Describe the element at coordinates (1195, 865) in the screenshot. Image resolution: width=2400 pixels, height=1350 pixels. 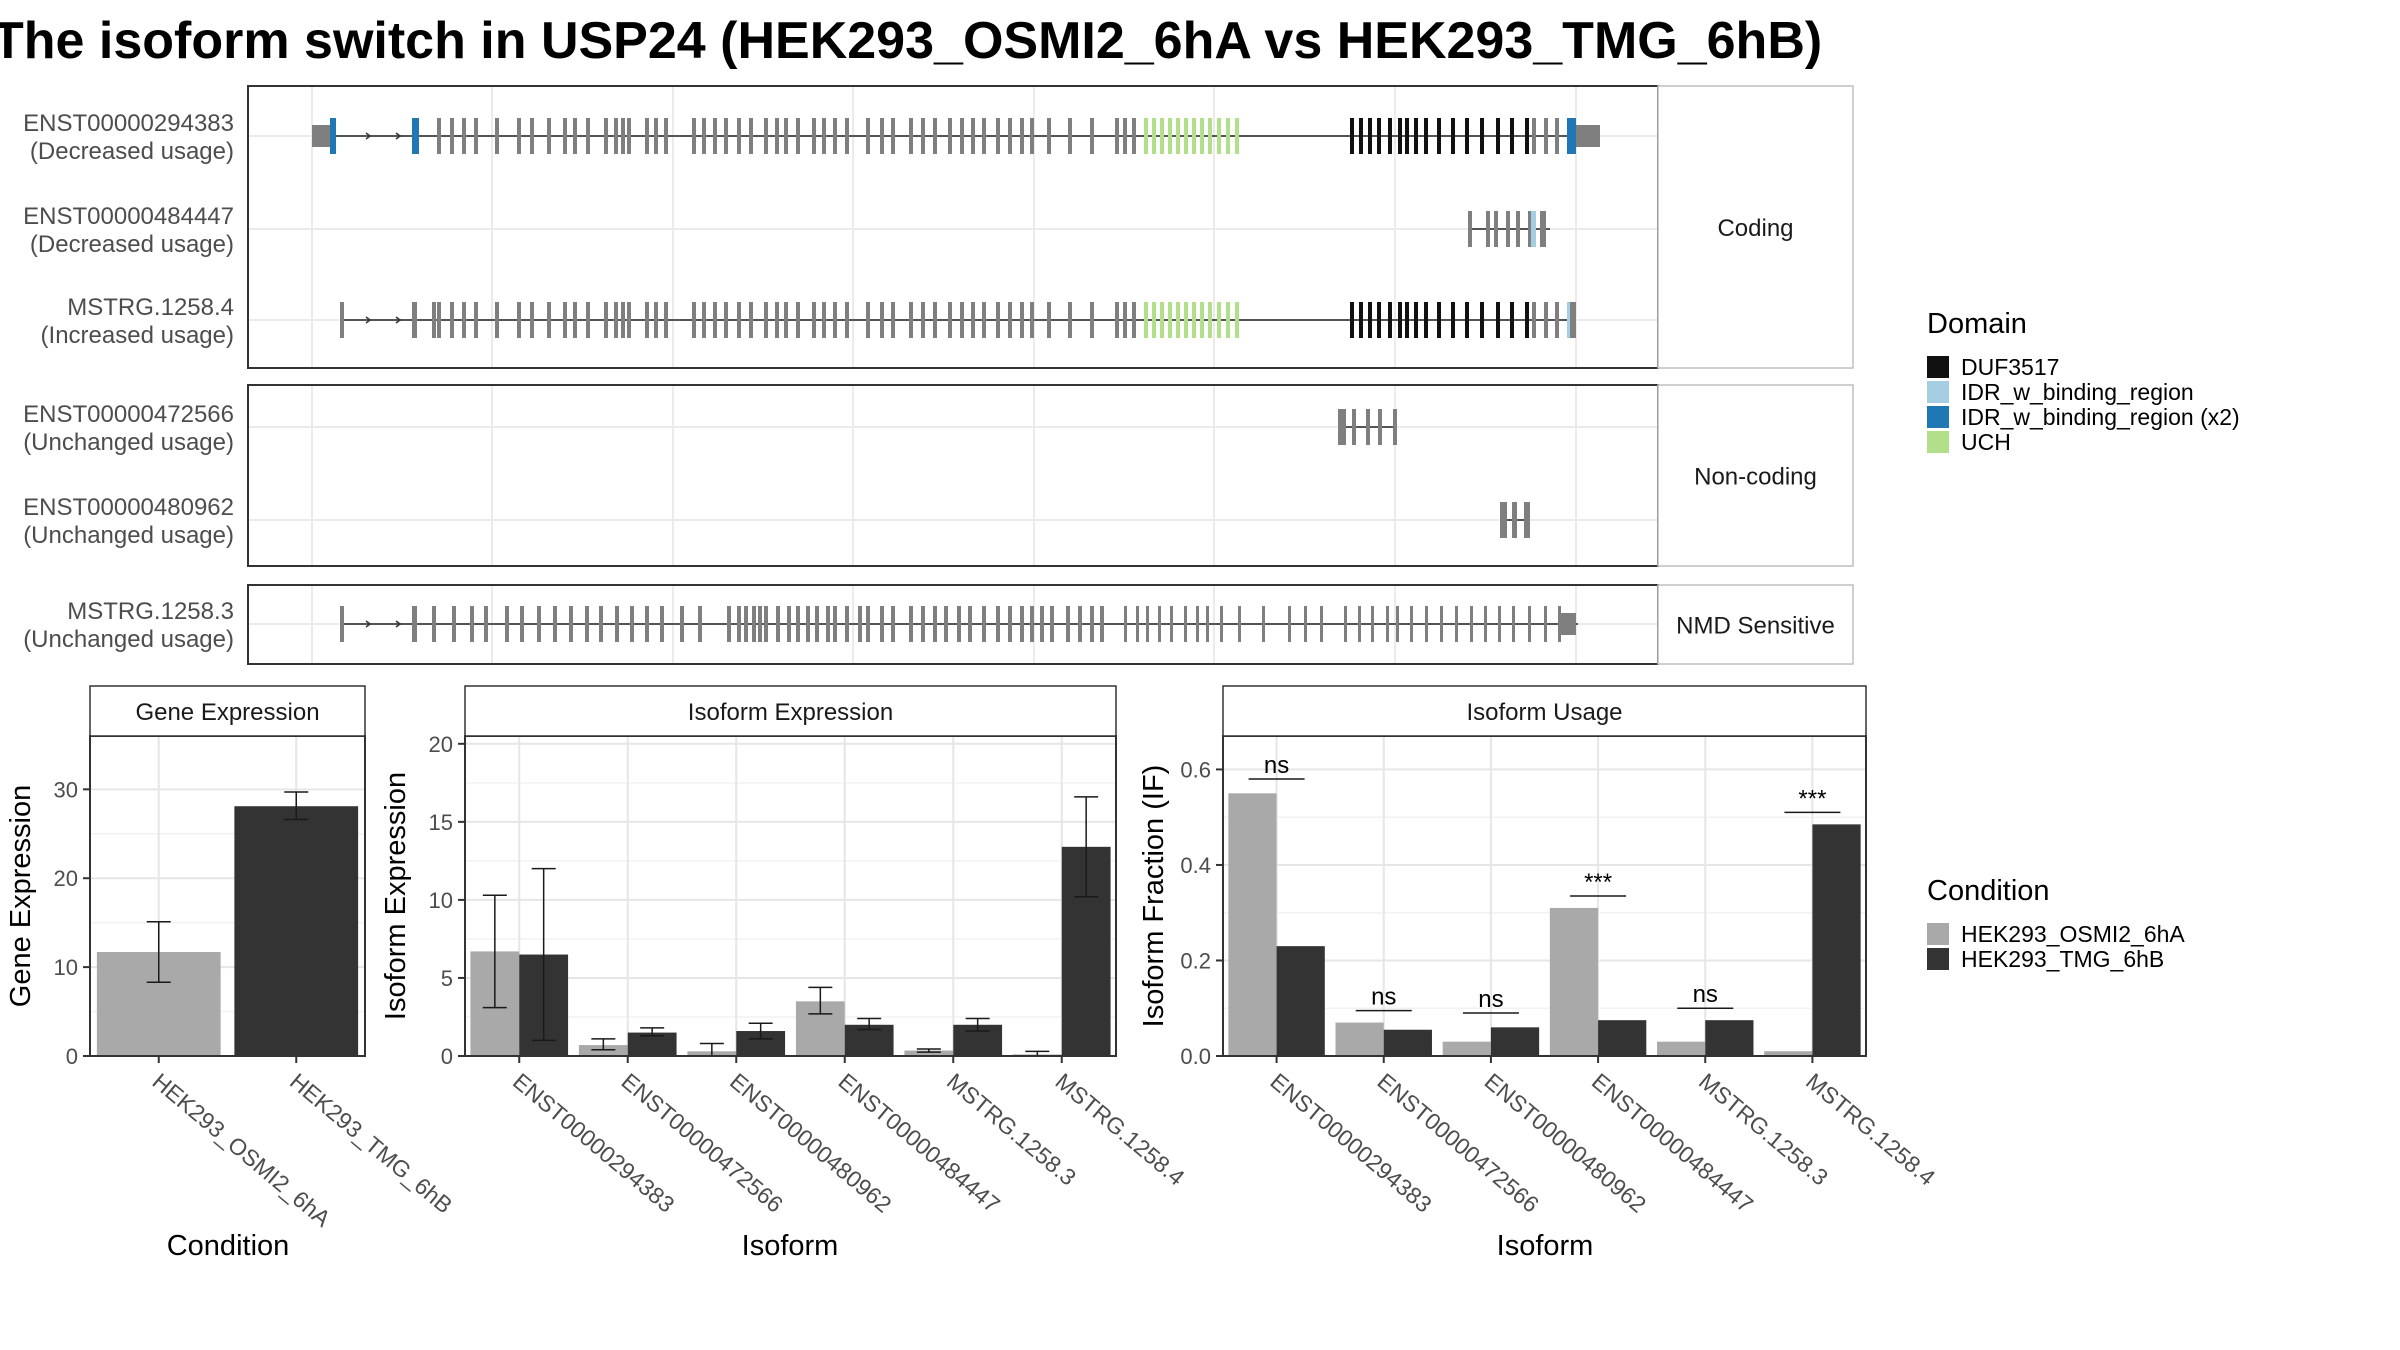
I see `y-tick-label: 0.4` at that location.